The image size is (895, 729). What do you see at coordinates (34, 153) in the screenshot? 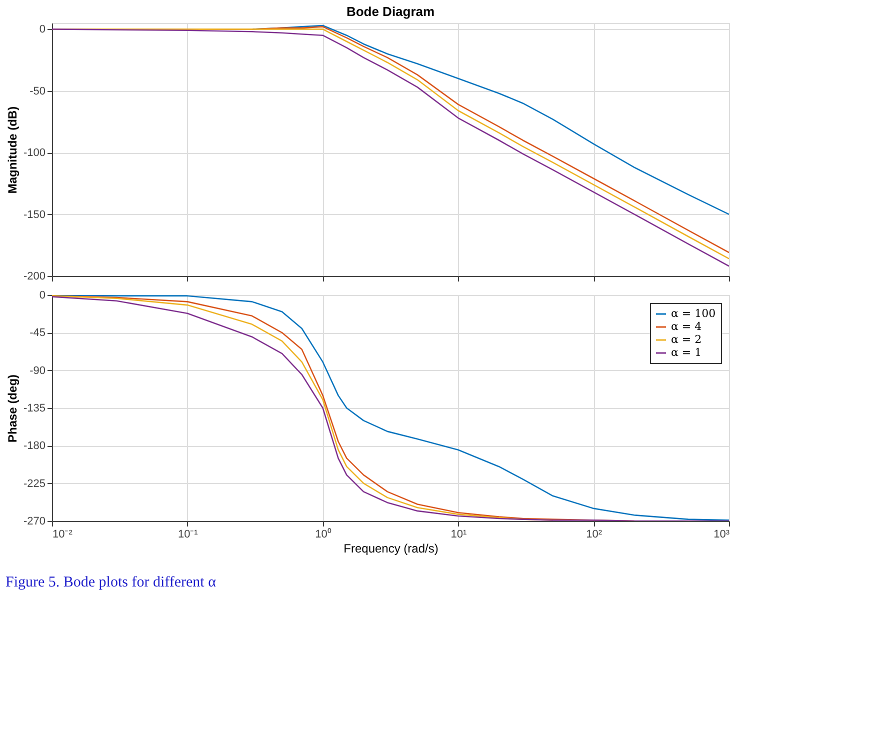
I see `y-tick-label: -100` at bounding box center [34, 153].